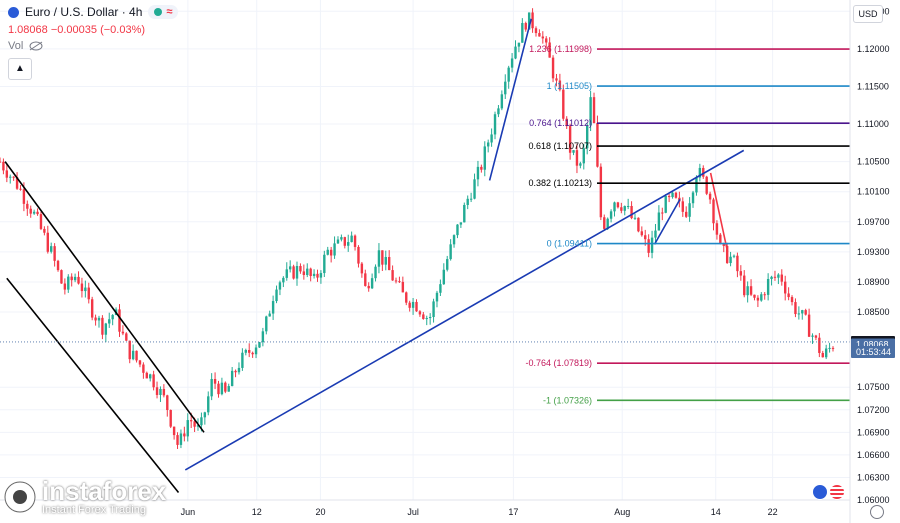  I want to click on volume-legend: Vol, so click(25, 46).